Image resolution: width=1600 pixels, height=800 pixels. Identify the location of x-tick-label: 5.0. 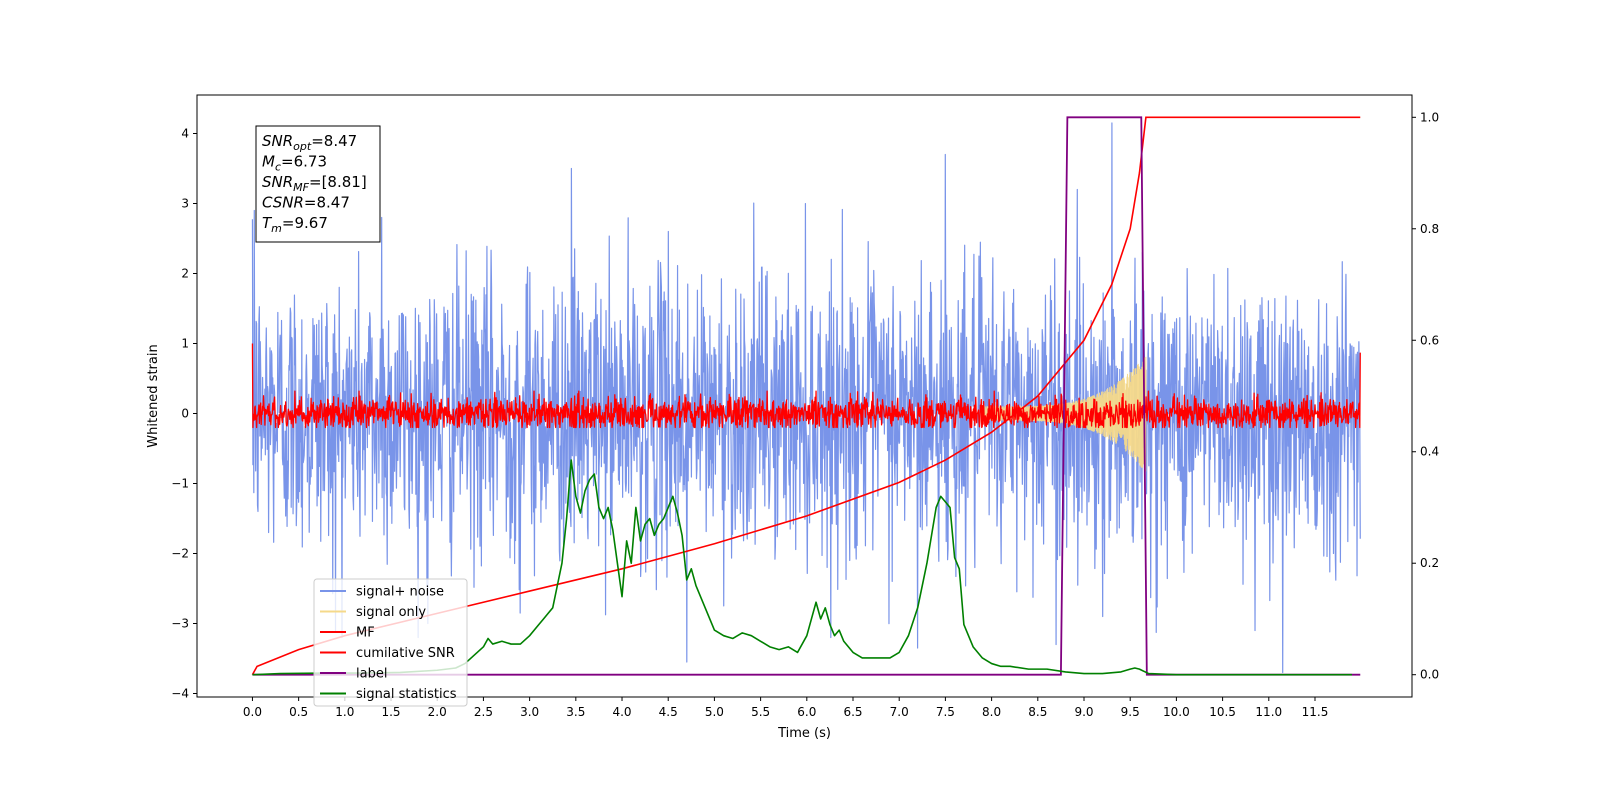
(714, 712).